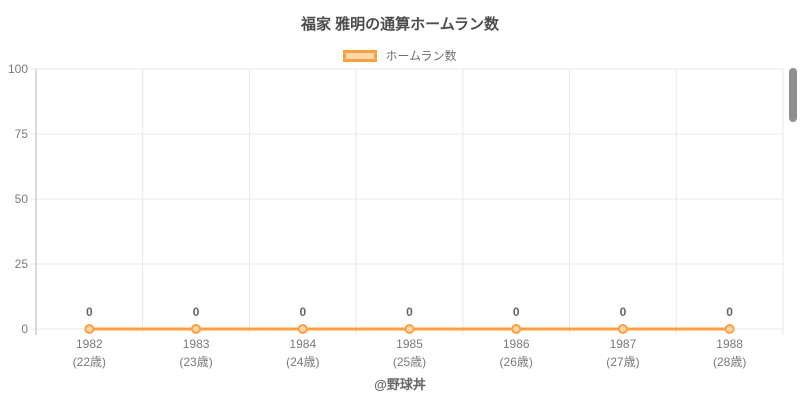 The width and height of the screenshot is (800, 400). I want to click on y-tick-label: 25, so click(22, 264).